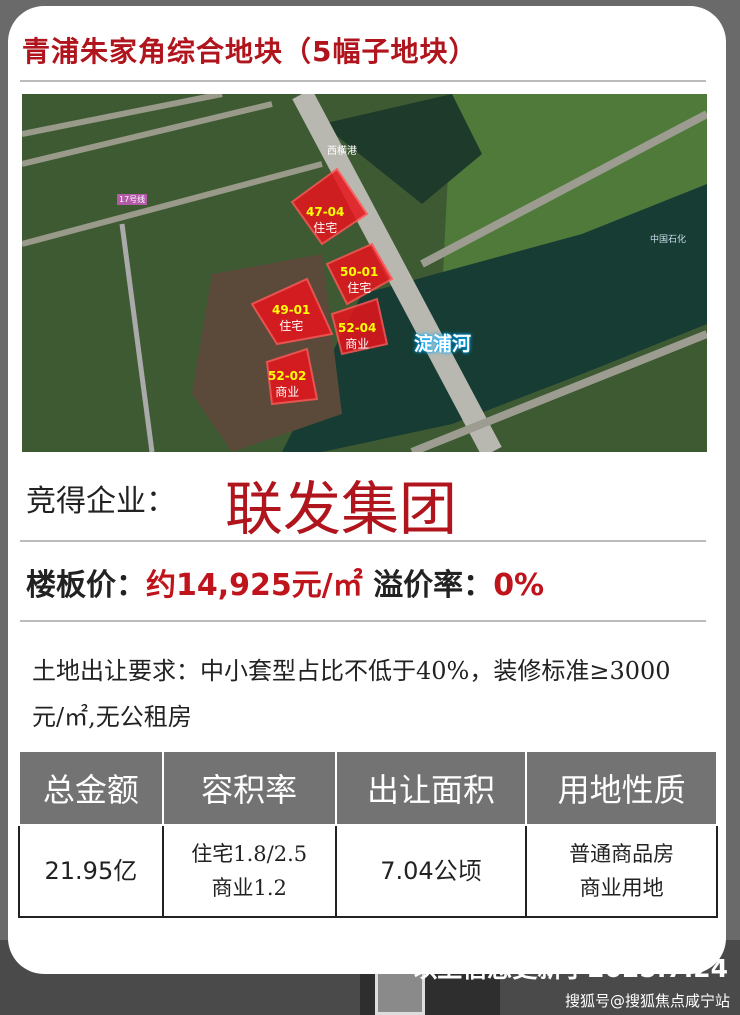 The height and width of the screenshot is (1015, 740). I want to click on parcel-label: 52-02 商业, so click(287, 384).